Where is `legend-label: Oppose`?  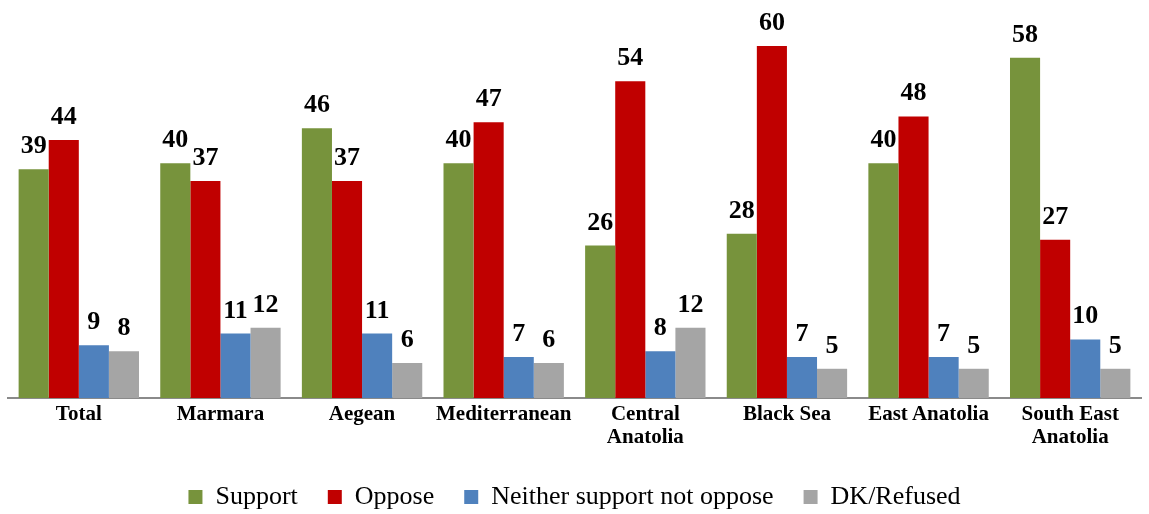
legend-label: Oppose is located at coordinates (394, 495).